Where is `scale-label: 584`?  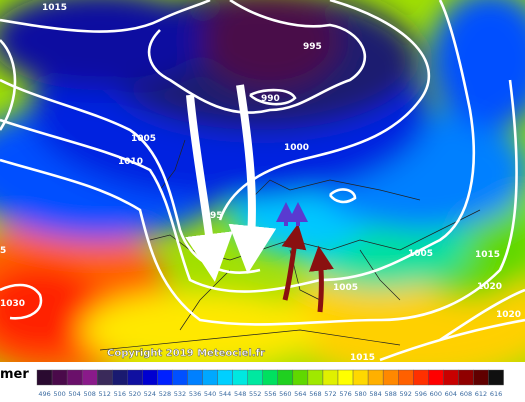 scale-label: 584 is located at coordinates (375, 394).